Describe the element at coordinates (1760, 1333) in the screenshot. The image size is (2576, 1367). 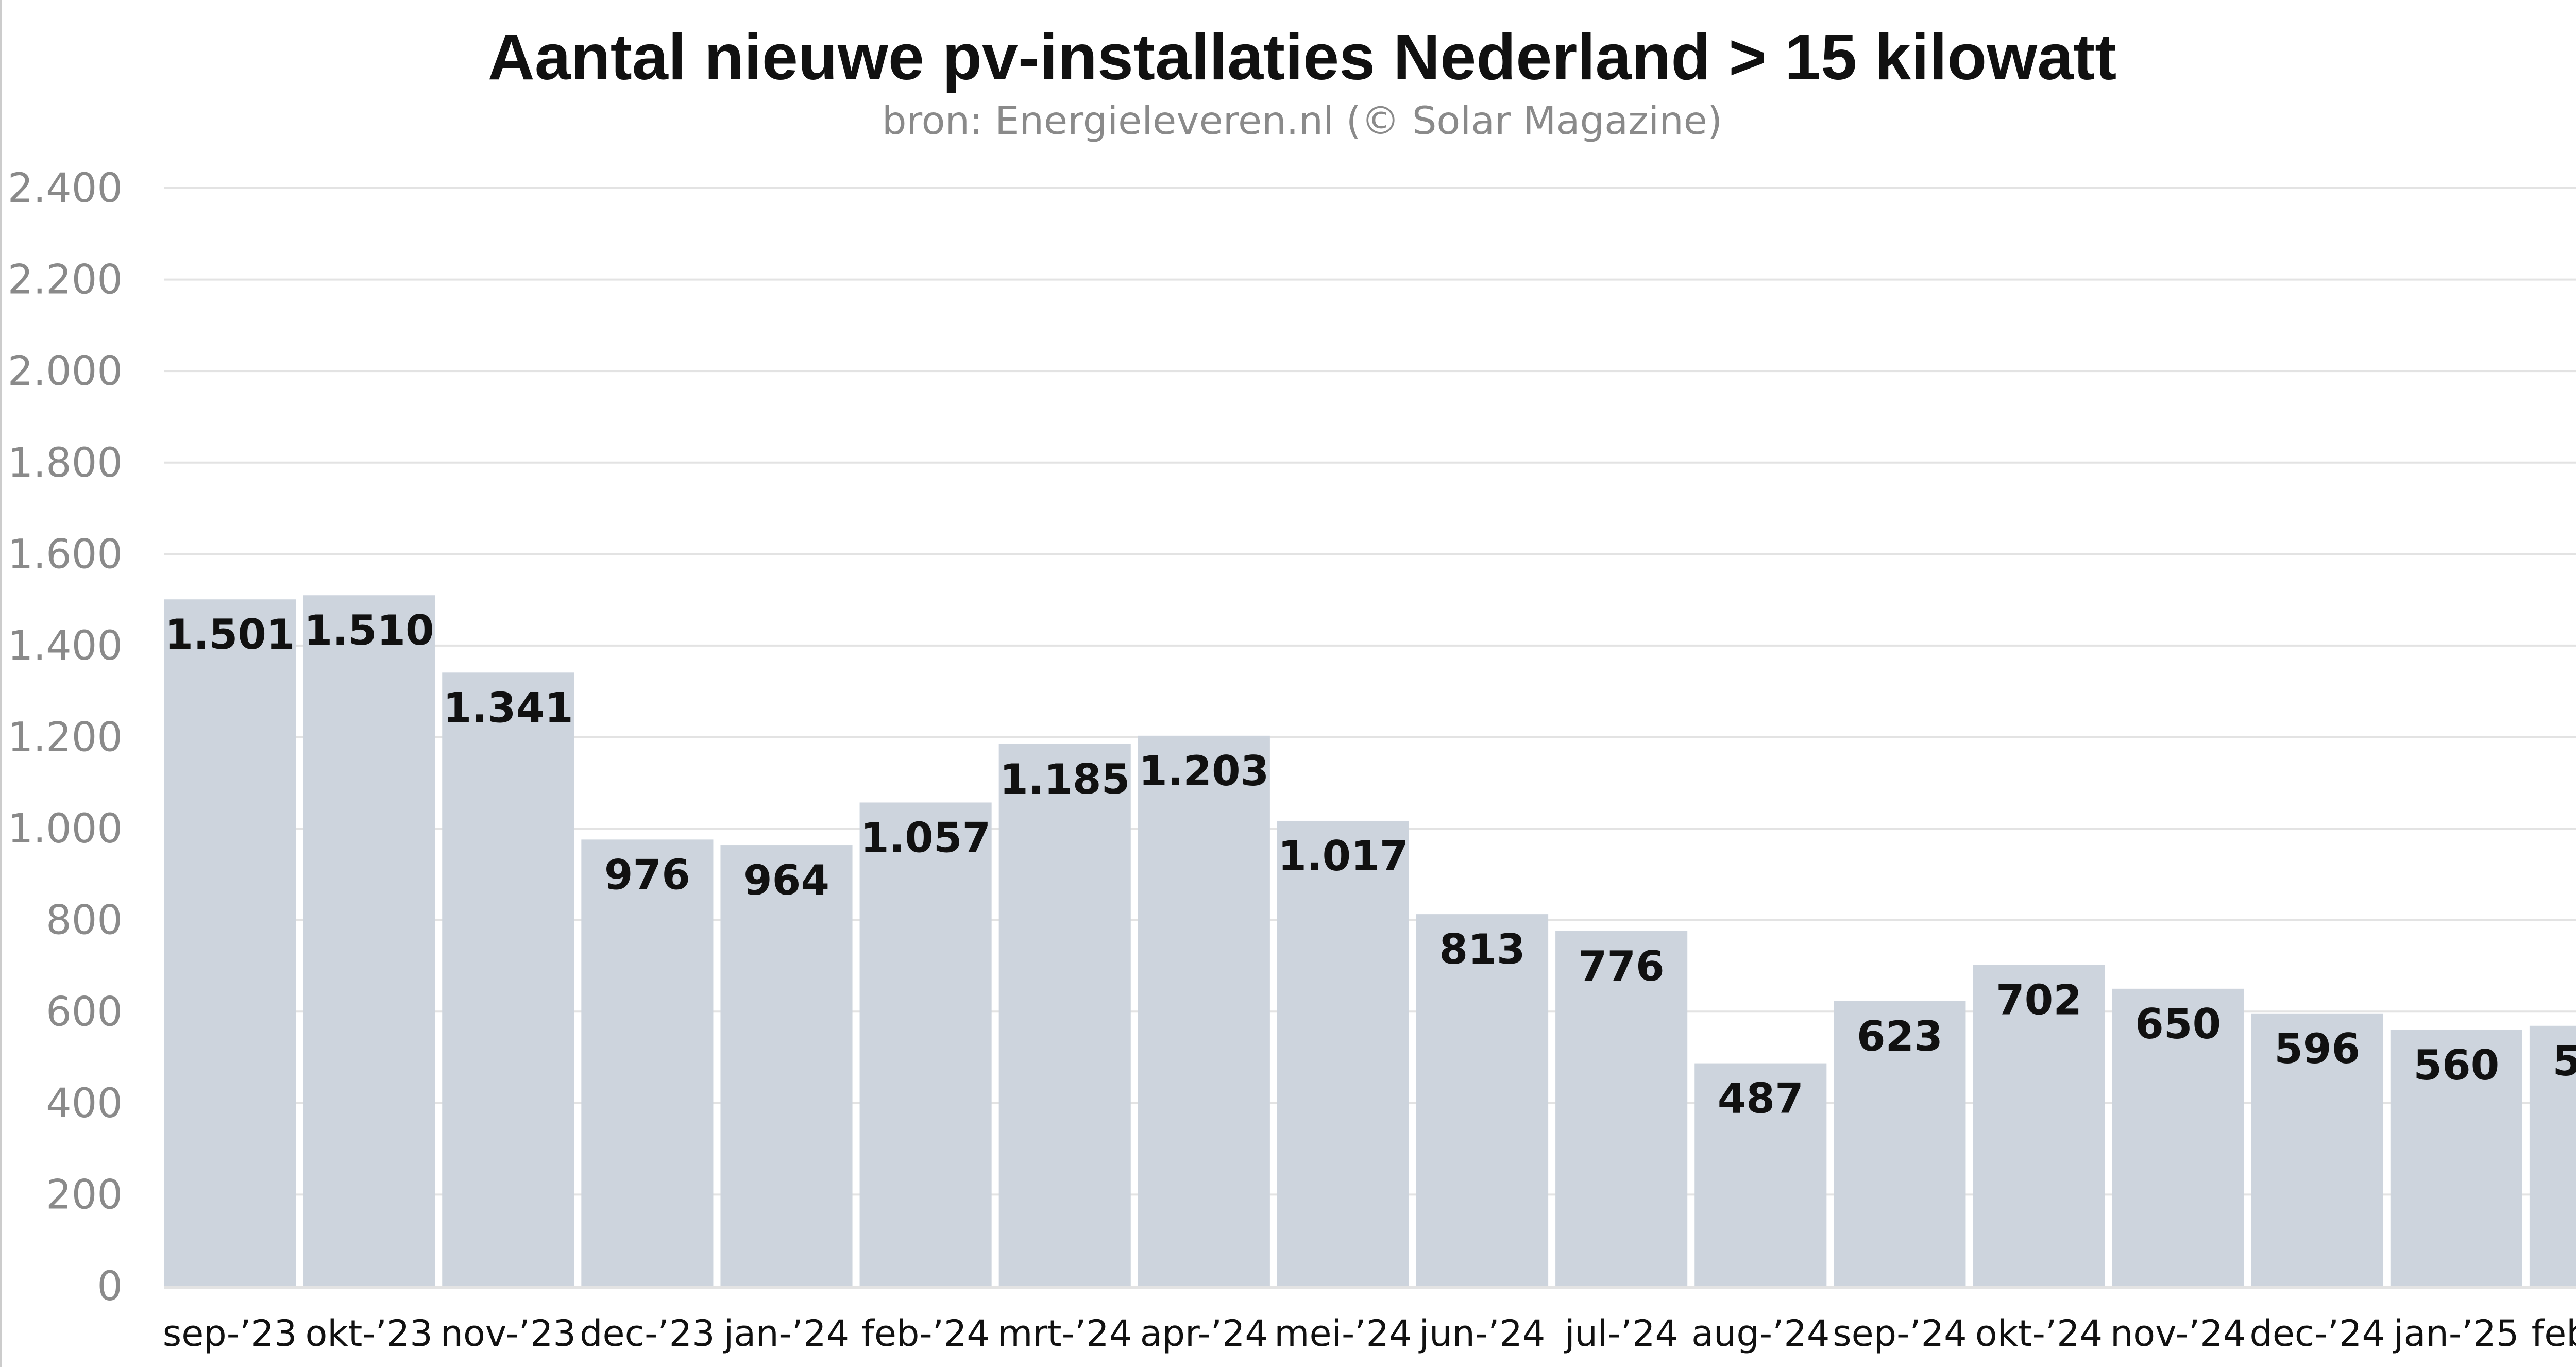
I see `x-tick-label: aug-’24` at that location.